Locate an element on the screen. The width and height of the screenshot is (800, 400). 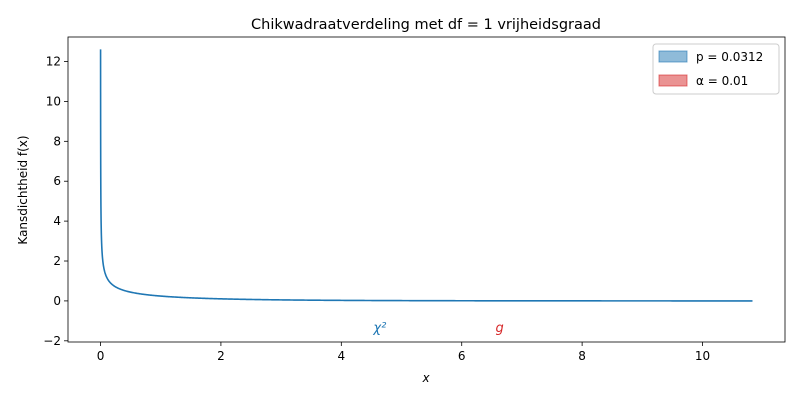
y-tick-label: 0 is located at coordinates (57, 301).